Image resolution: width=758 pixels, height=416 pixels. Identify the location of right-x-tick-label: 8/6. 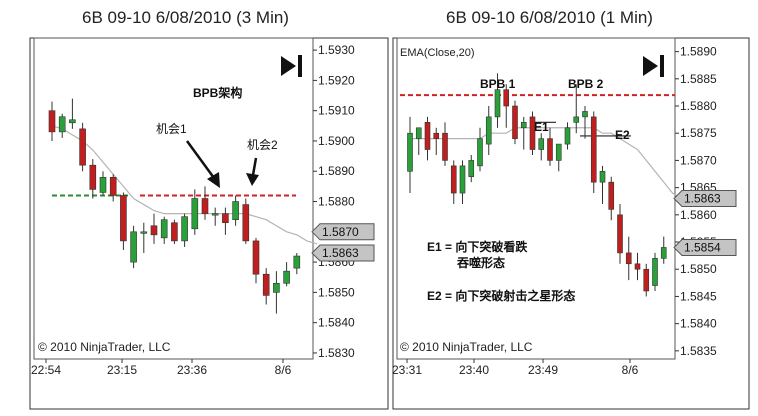
(630, 370).